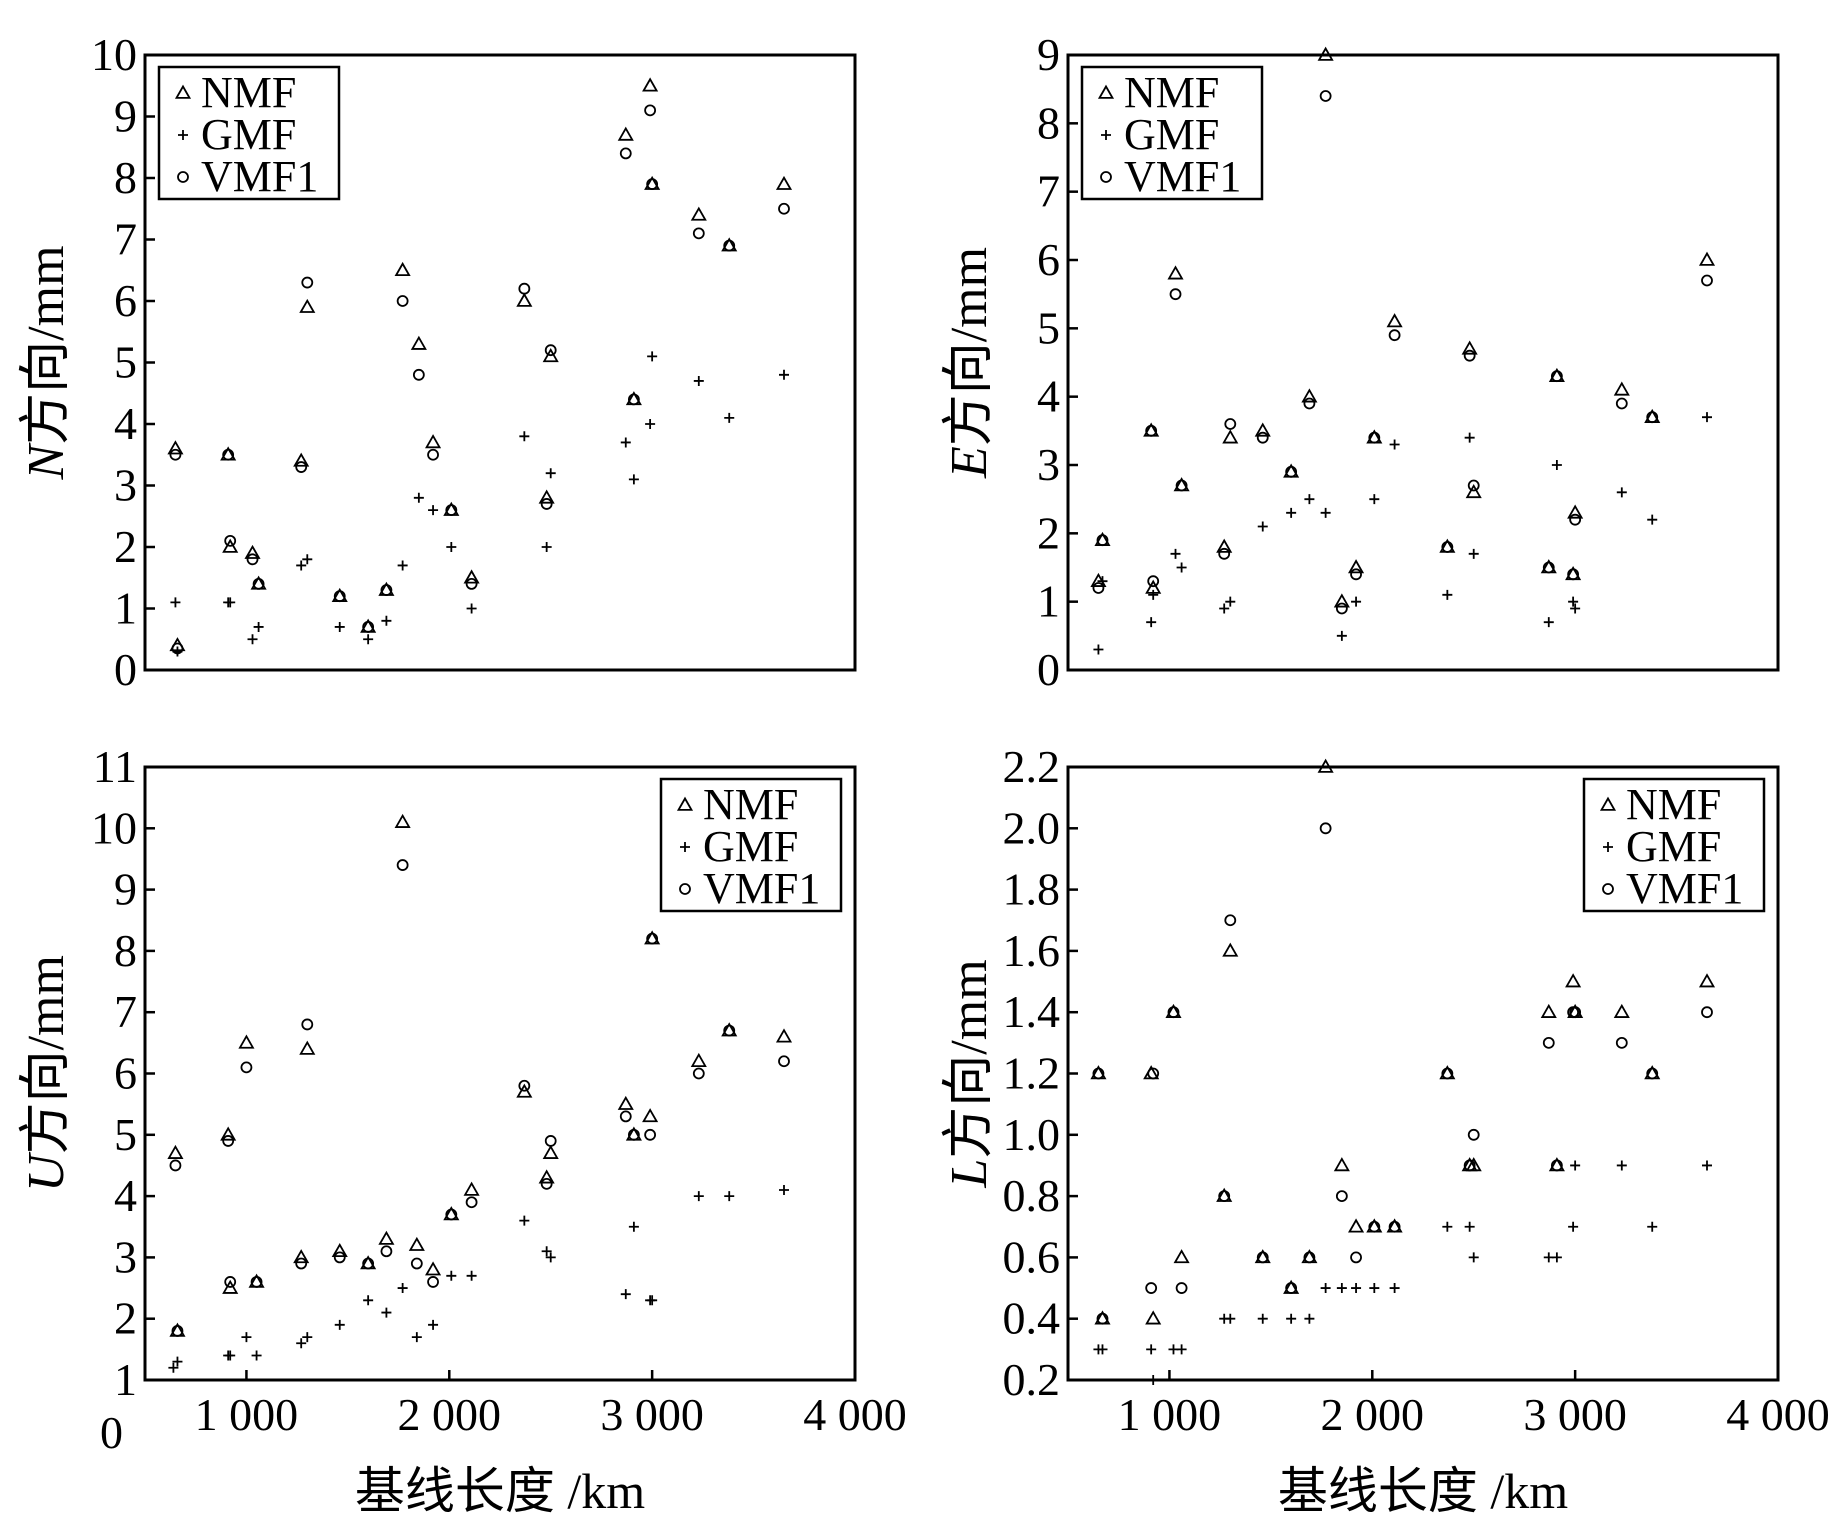  I want to click on y-axis-label: E方向/mm, so click(969, 363).